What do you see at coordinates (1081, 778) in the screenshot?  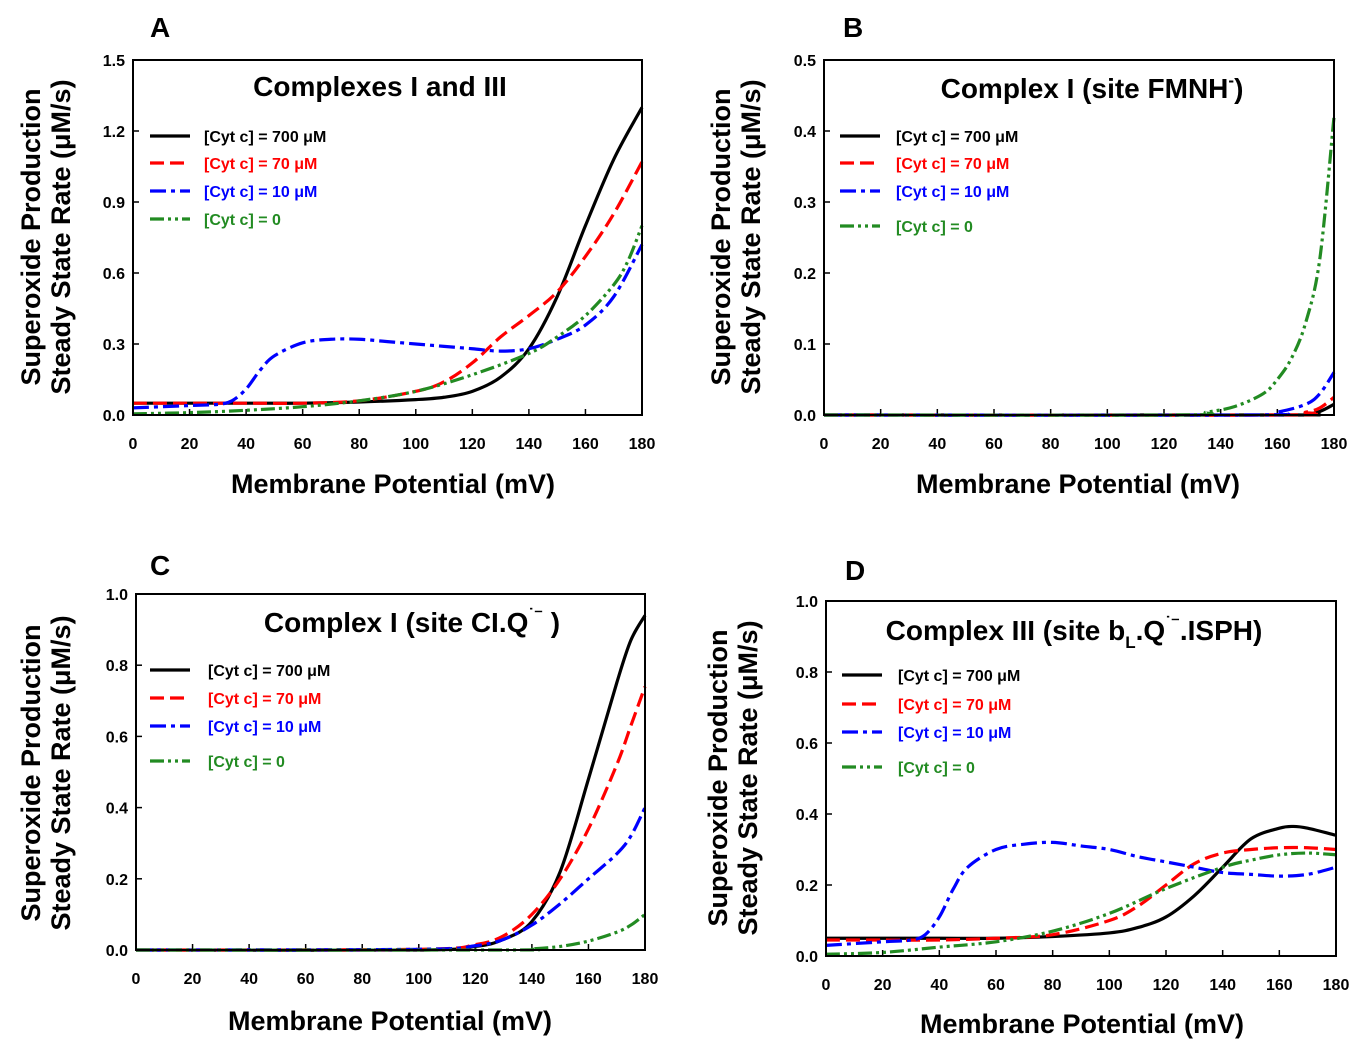 I see `panel-d-frame` at bounding box center [1081, 778].